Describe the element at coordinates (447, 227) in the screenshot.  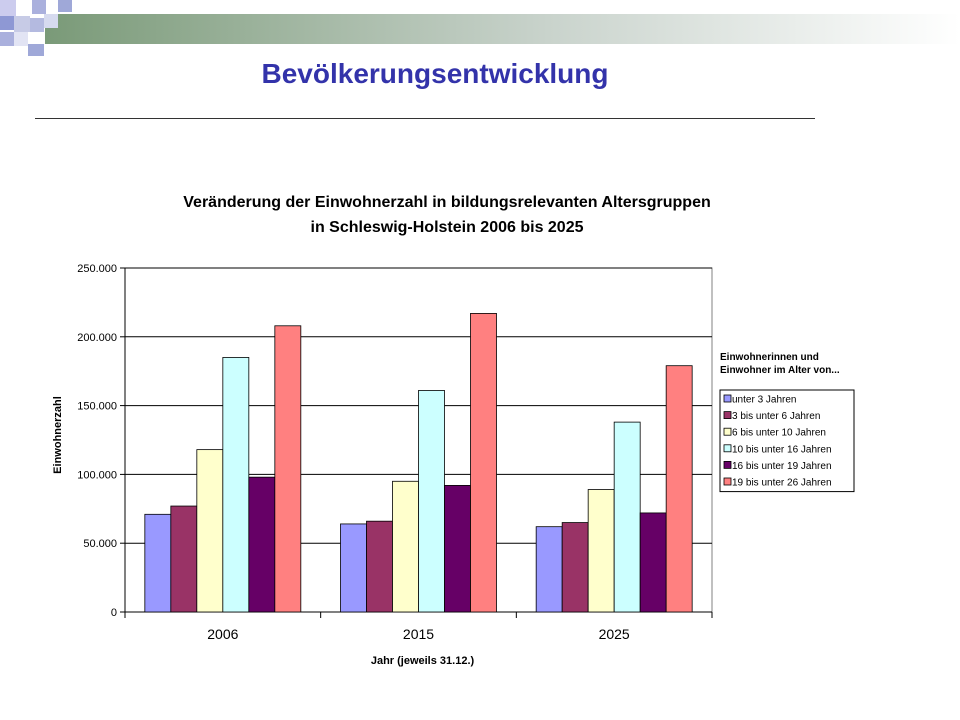
I see `chart-title-line: in Schleswig-Holstein 2006 bis 2025` at that location.